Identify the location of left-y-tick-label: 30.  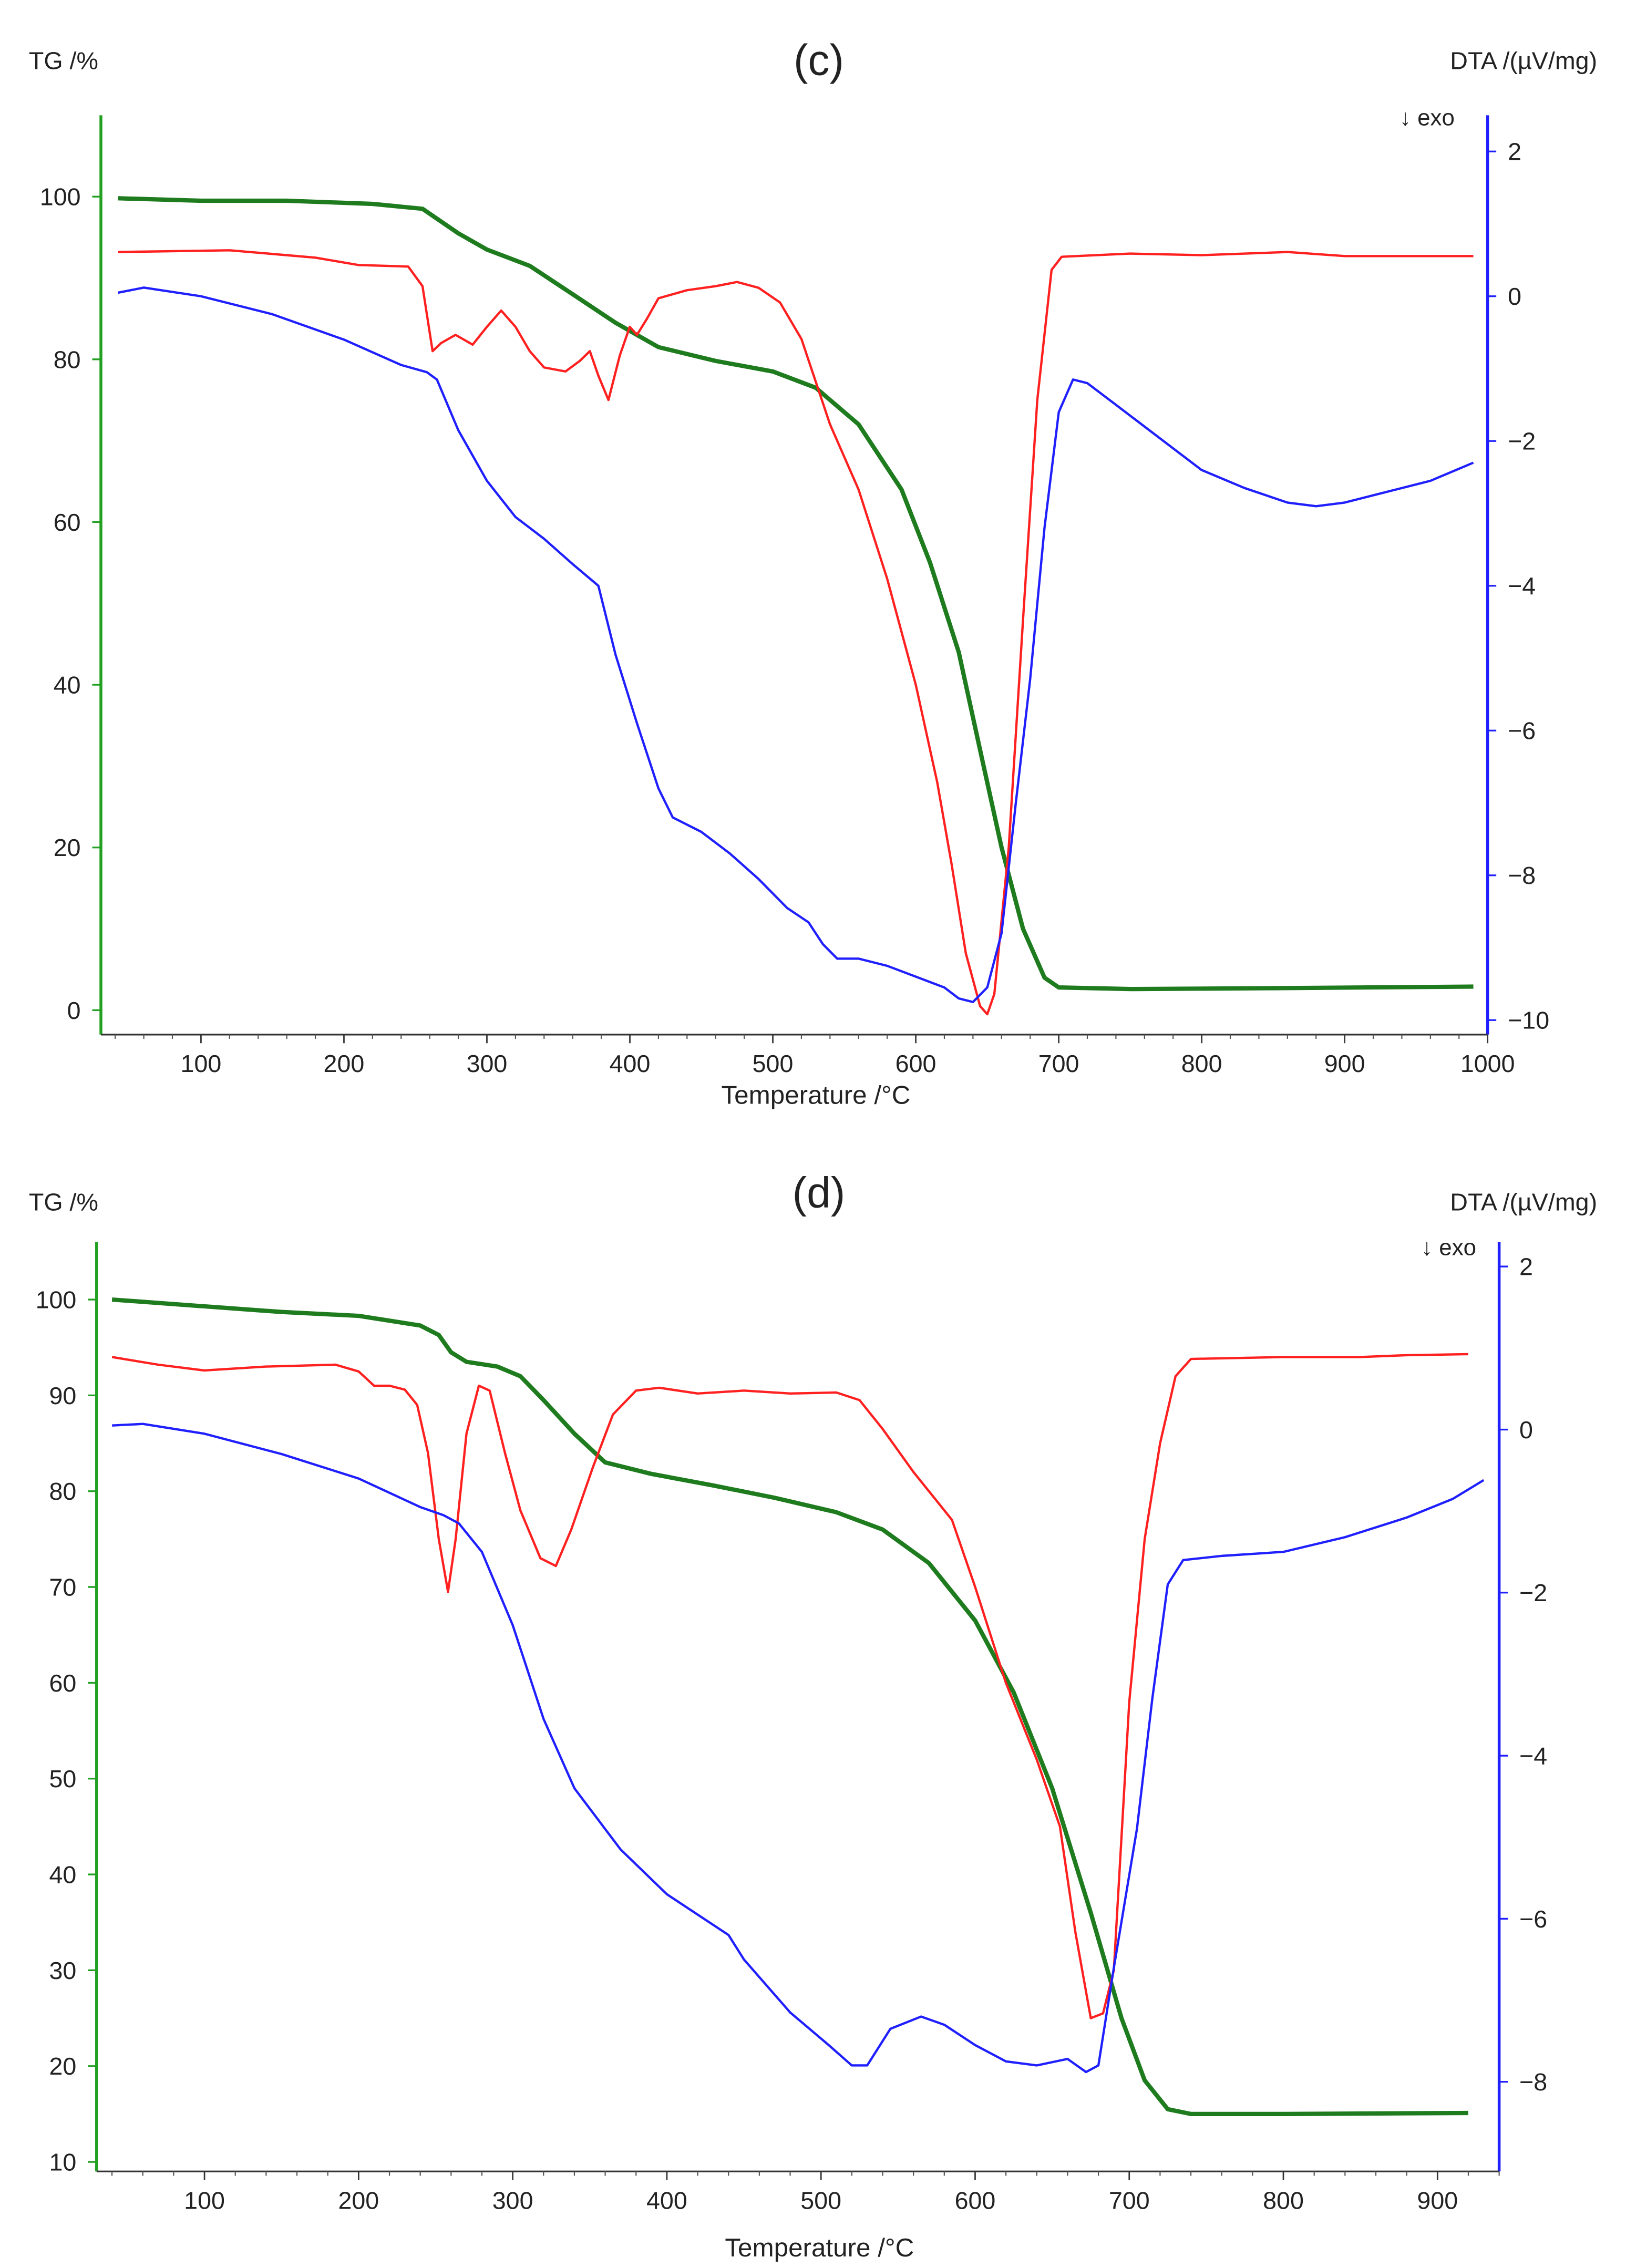
(63, 1970).